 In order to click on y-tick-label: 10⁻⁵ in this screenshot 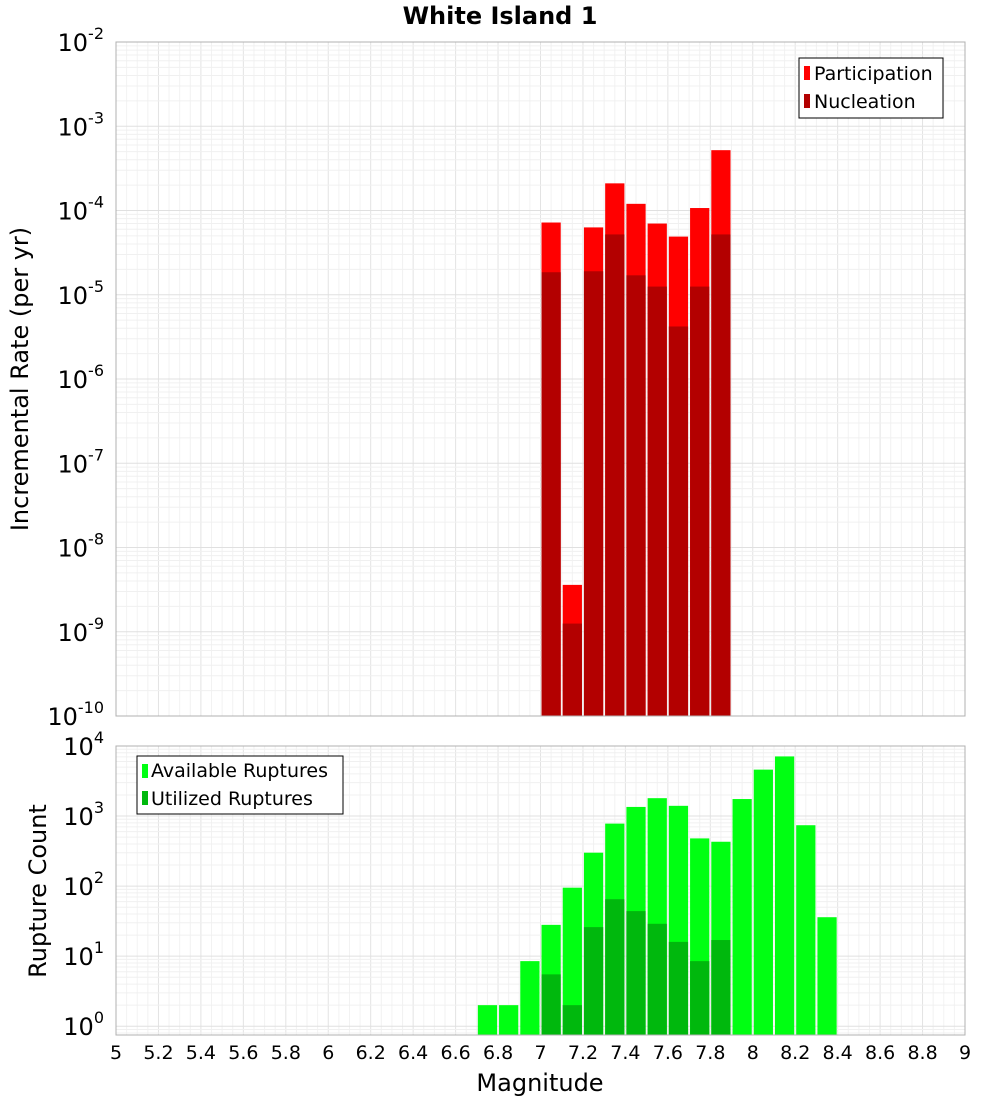, I will do `click(81, 293)`.